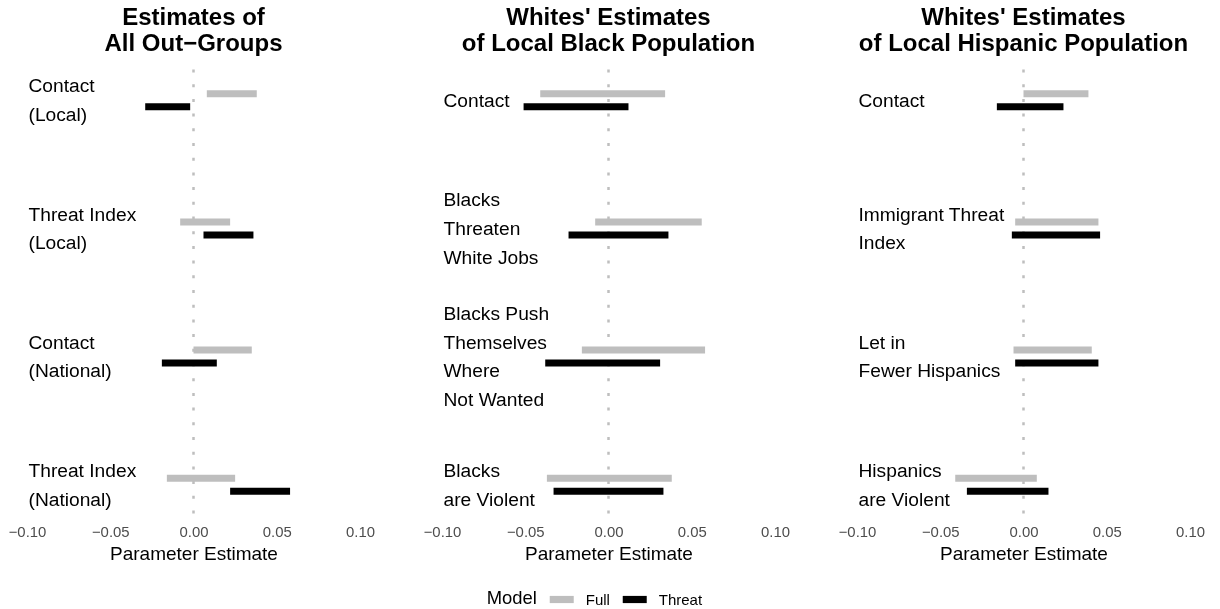 The width and height of the screenshot is (1220, 609). I want to click on y-tick-label: Blacks Push Themselves Where Not Wanted, so click(496, 357).